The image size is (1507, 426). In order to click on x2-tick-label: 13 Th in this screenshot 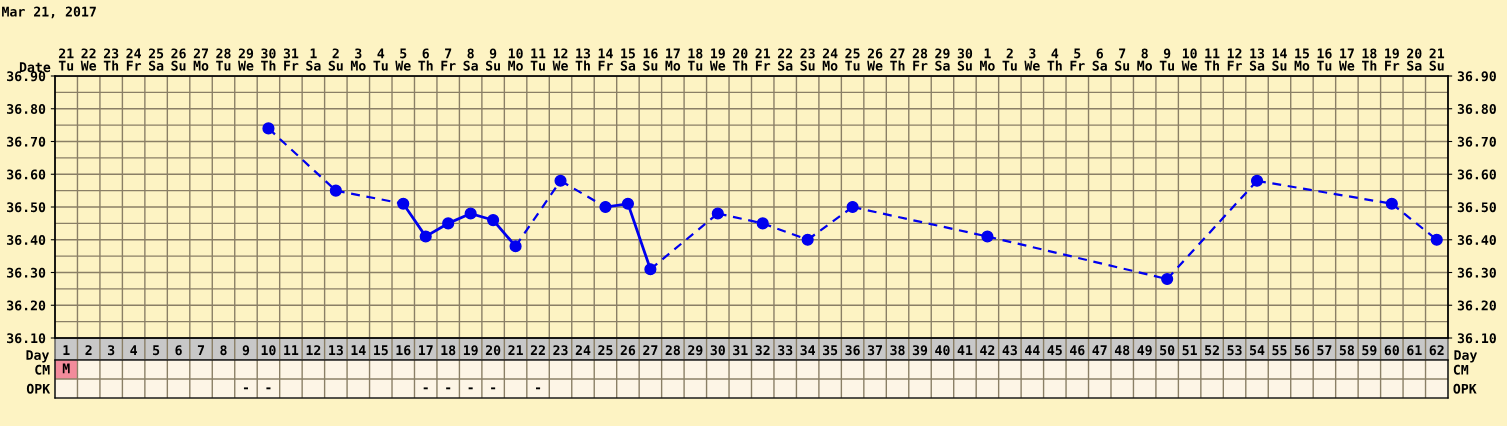, I will do `click(583, 59)`.